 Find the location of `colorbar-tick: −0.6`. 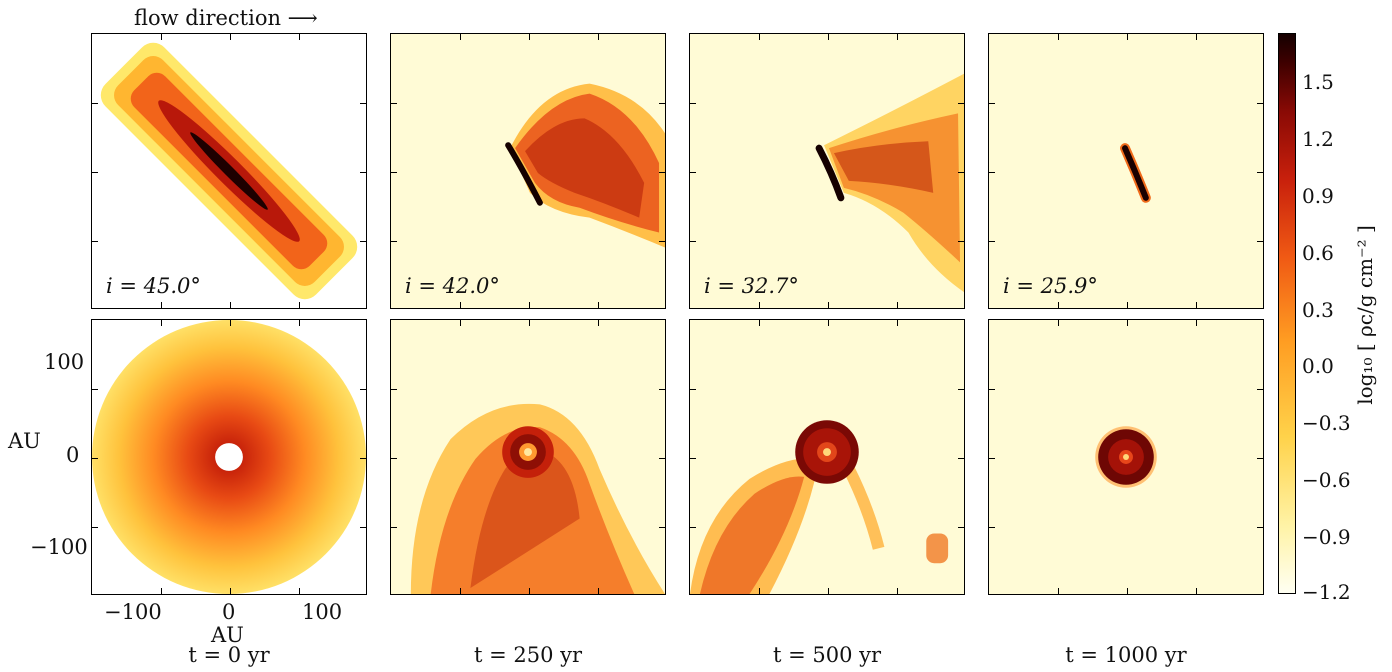

colorbar-tick: −0.6 is located at coordinates (1326, 480).